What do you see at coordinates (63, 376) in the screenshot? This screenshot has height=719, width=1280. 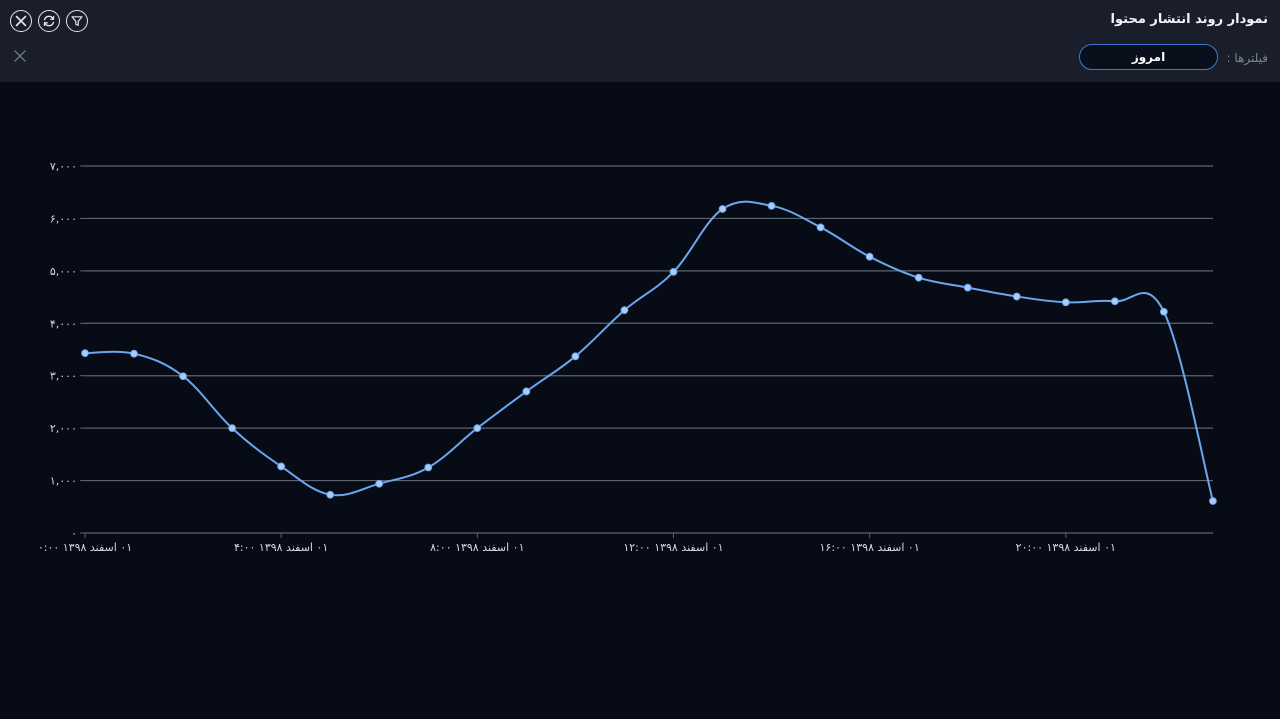 I see `y-tick-label: ۳,۰۰۰` at bounding box center [63, 376].